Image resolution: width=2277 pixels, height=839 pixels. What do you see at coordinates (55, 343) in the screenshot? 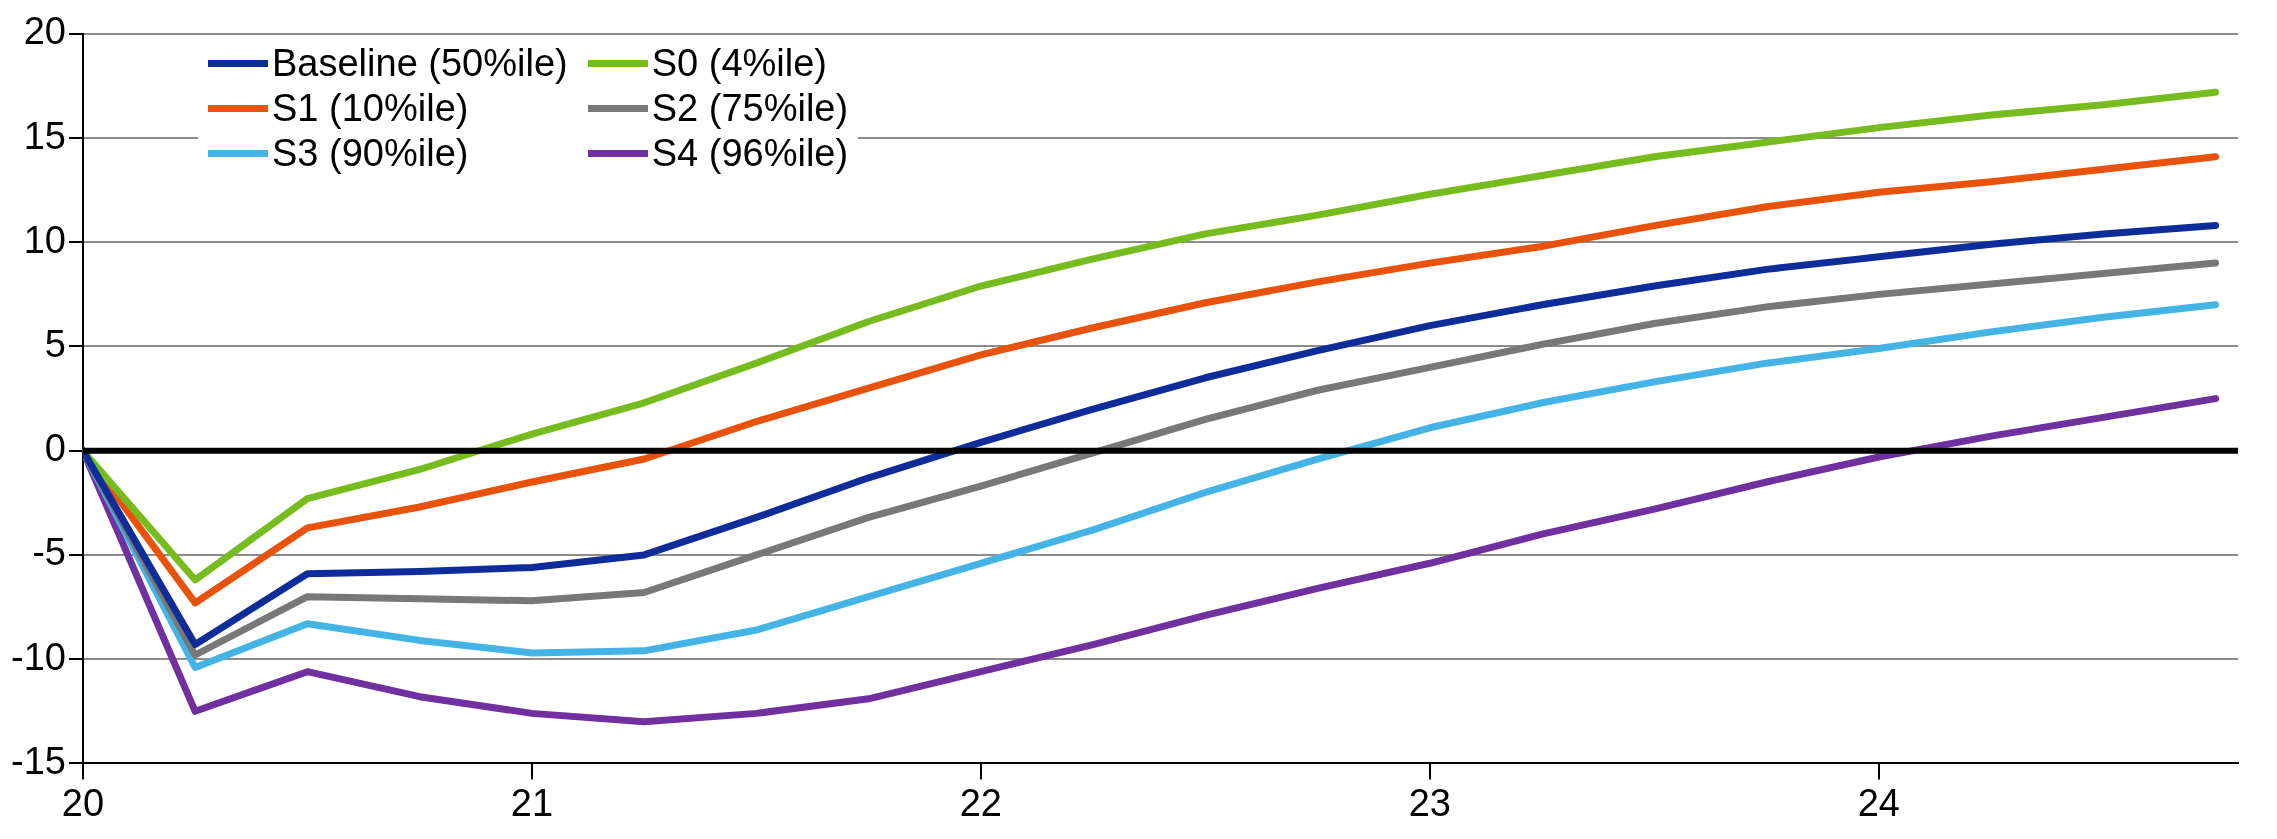
I see `y-tick-label: 5` at bounding box center [55, 343].